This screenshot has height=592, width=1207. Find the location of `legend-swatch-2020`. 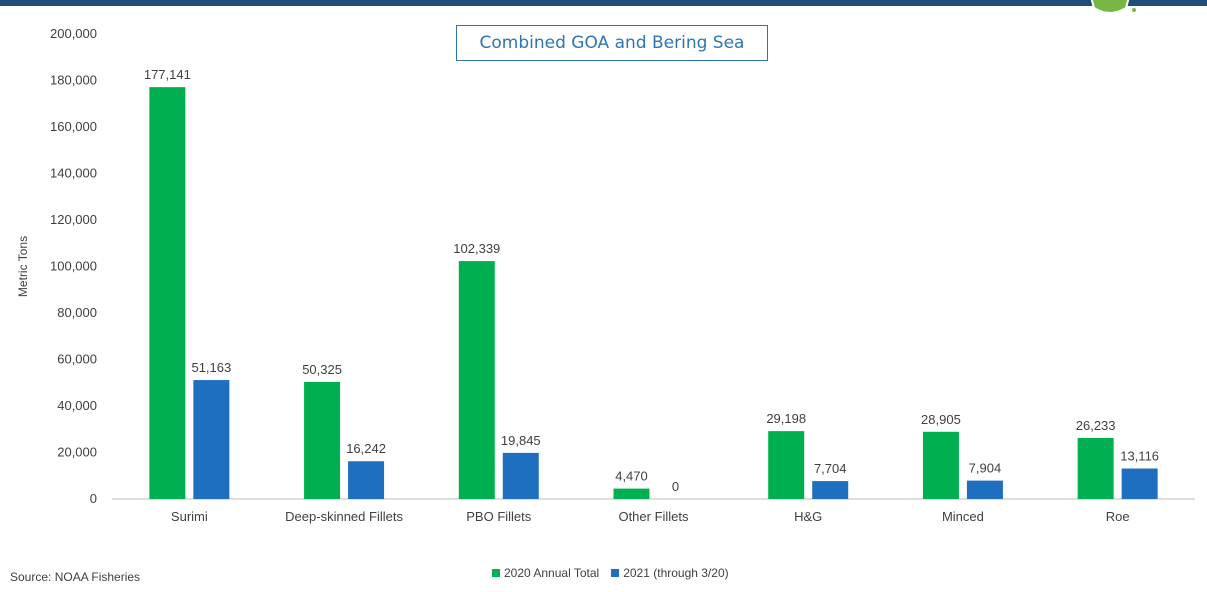

legend-swatch-2020 is located at coordinates (496, 573).